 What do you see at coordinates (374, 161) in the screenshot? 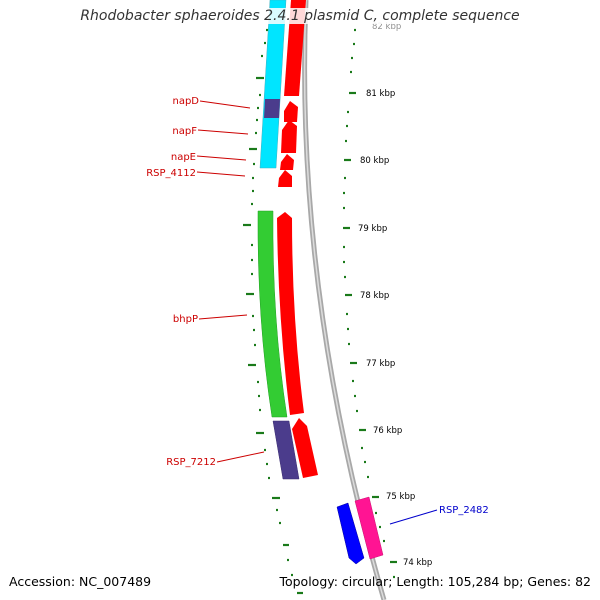
I see `kbp-label-80: 80 kbp` at bounding box center [374, 161].